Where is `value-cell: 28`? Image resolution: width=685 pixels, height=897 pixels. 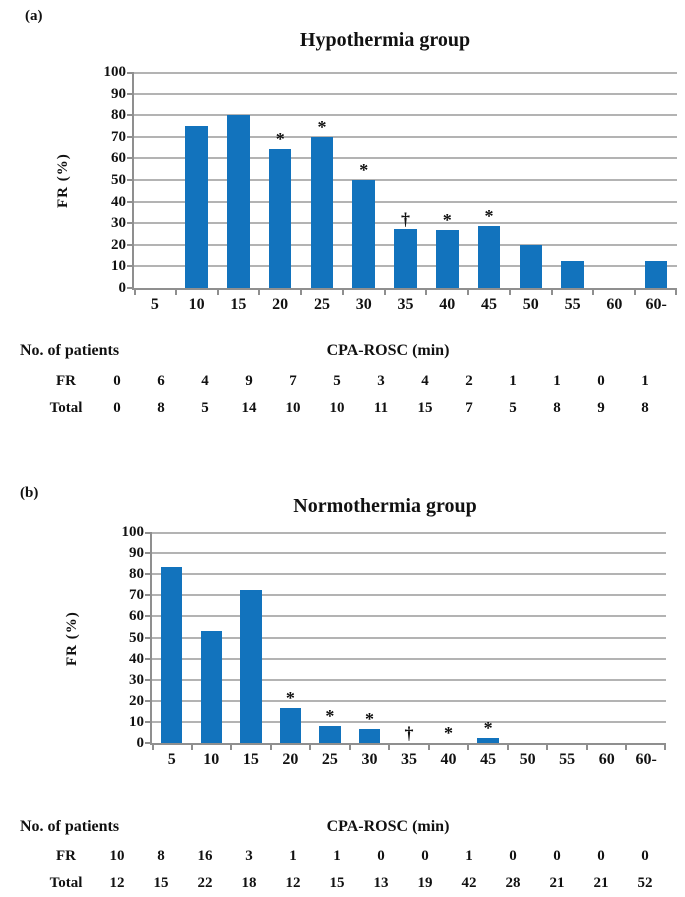
value-cell: 28 is located at coordinates (513, 883).